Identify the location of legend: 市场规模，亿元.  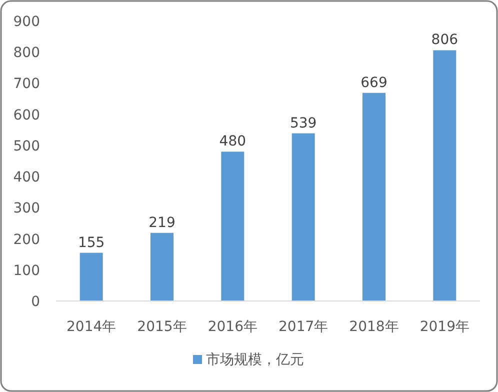
(248, 360).